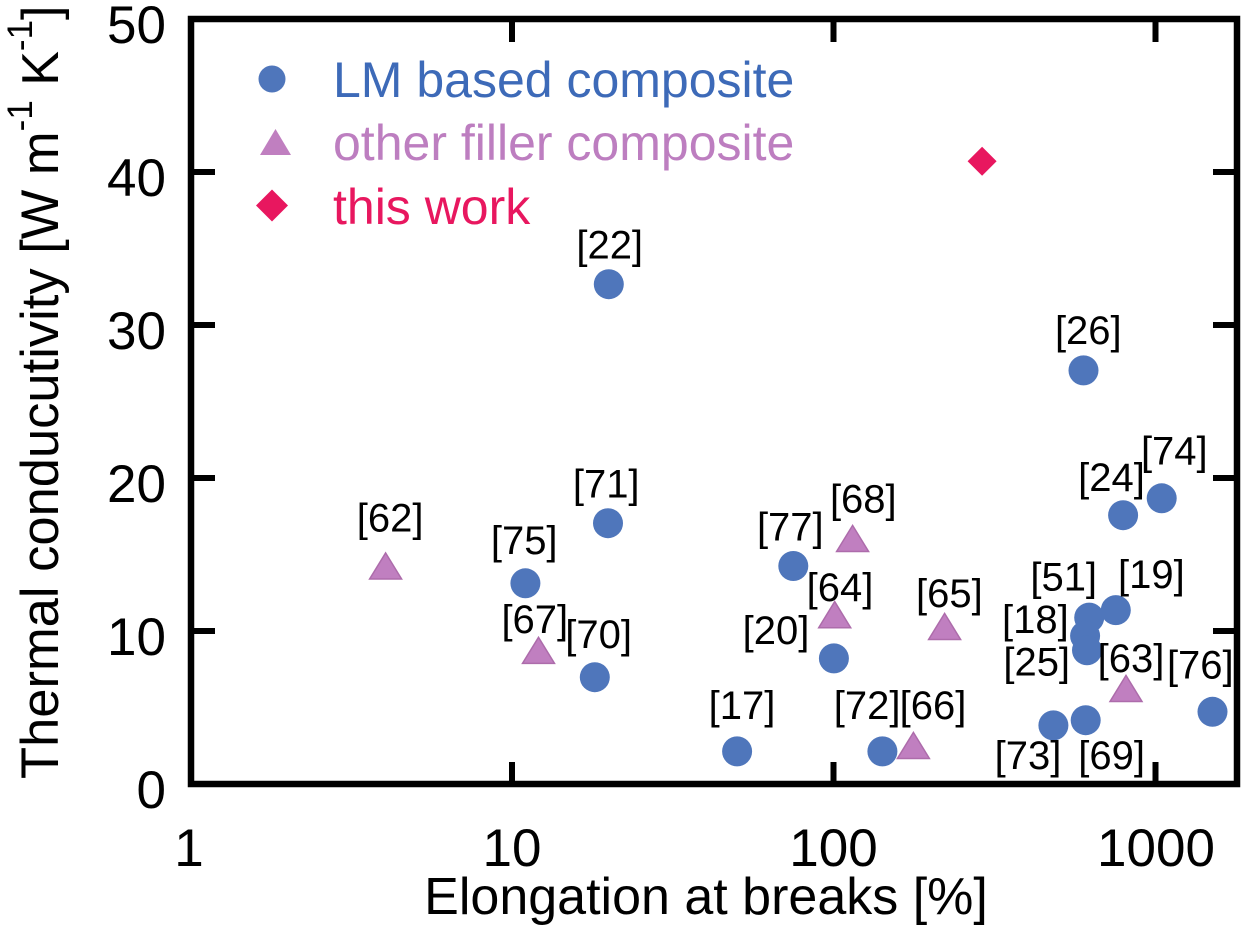 The width and height of the screenshot is (1250, 932). I want to click on svg-text: [64], so click(840, 588).